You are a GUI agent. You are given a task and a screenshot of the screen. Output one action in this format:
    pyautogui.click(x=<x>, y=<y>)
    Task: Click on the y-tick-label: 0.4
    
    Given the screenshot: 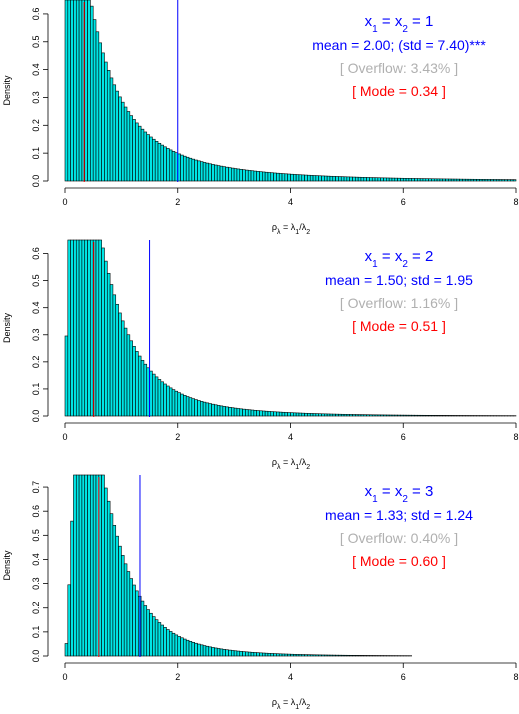 What is the action you would take?
    pyautogui.click(x=36, y=69)
    